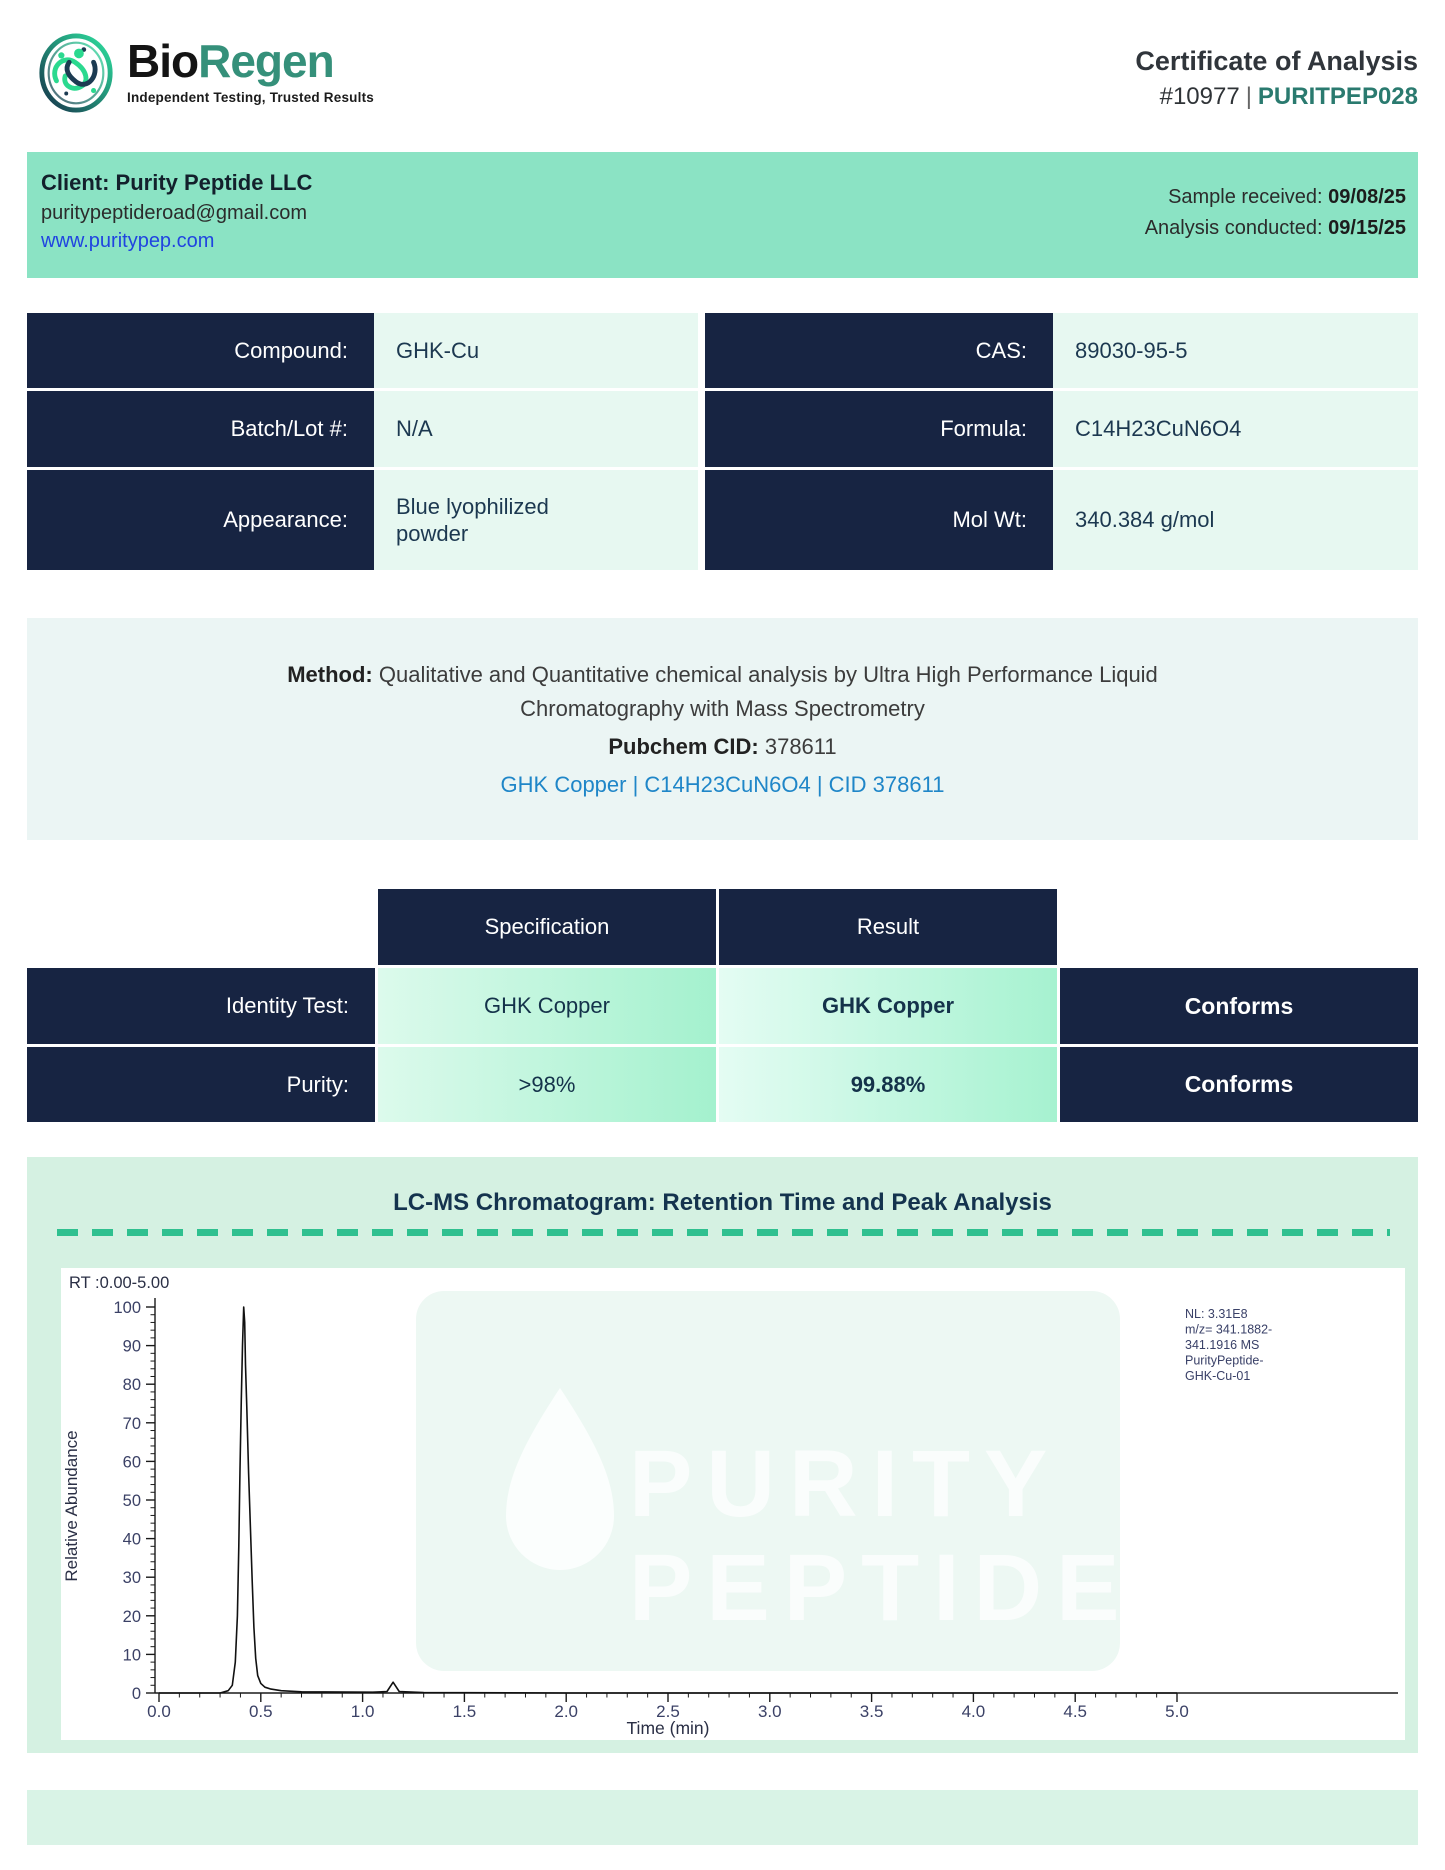 The height and width of the screenshot is (1870, 1445). What do you see at coordinates (770, 1711) in the screenshot?
I see `svg-text: 3.0` at bounding box center [770, 1711].